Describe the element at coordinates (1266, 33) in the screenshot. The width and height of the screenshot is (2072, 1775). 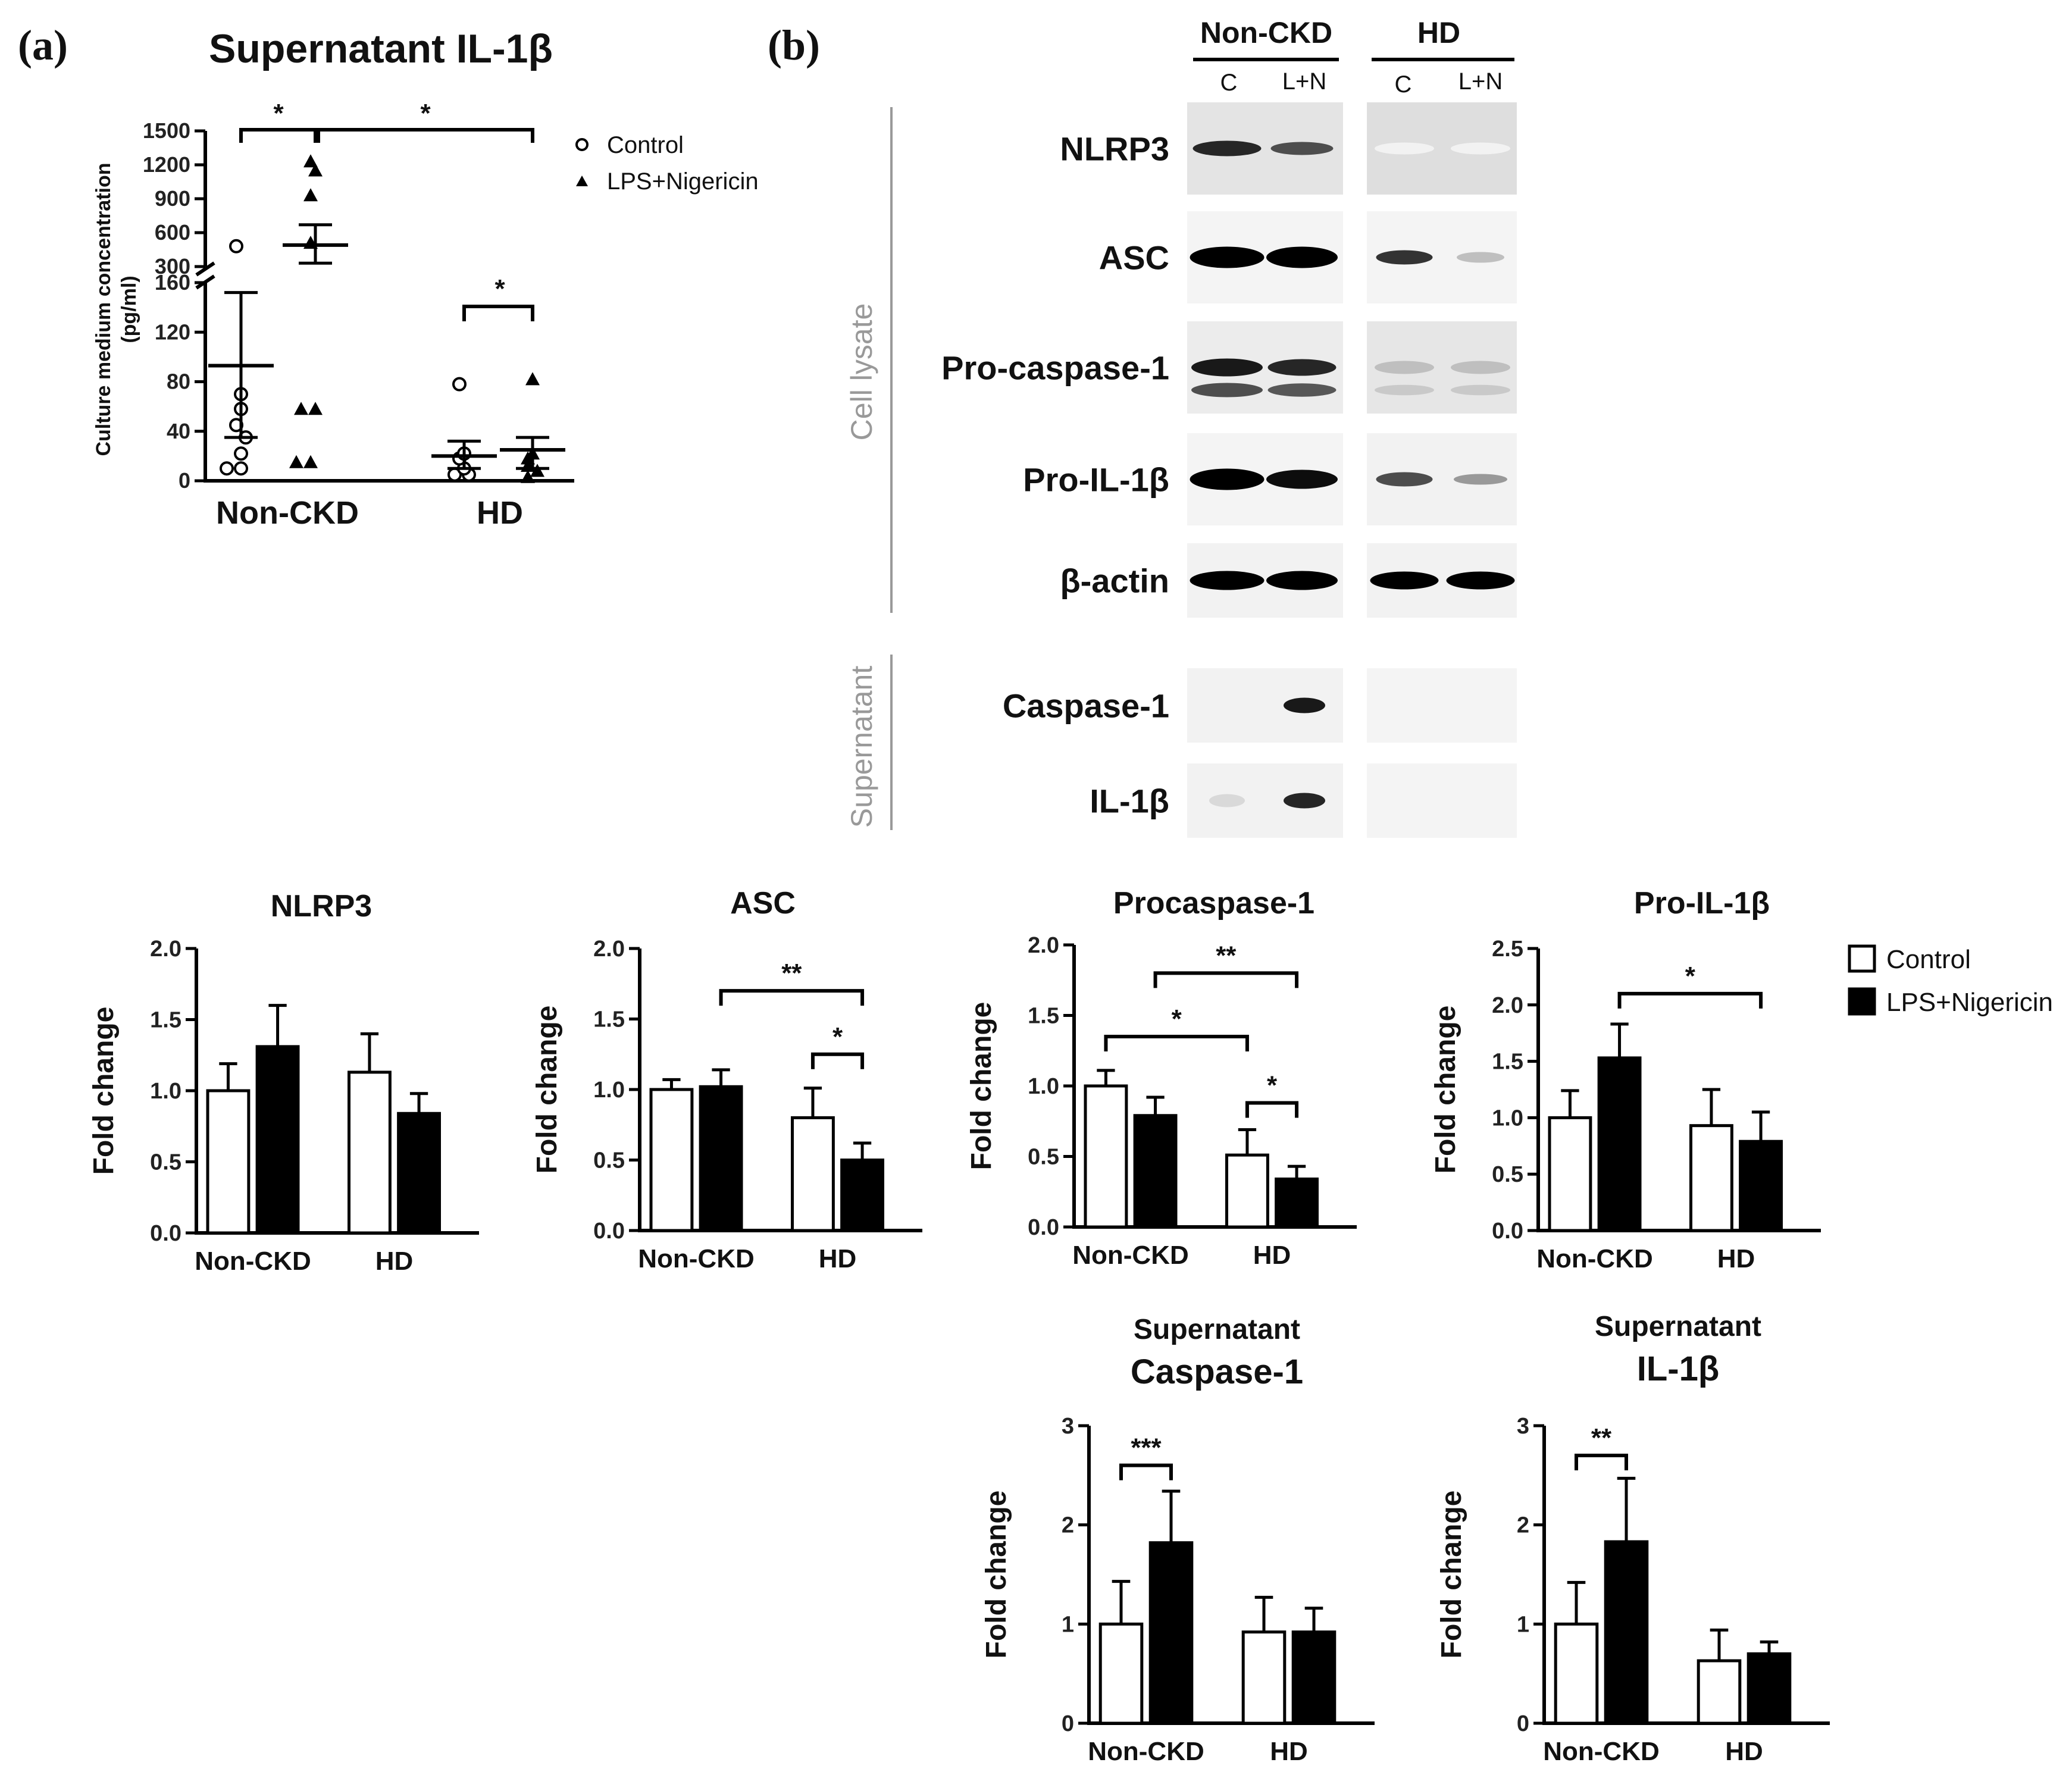
I see `wb-header-nonckd: Non-CKD` at that location.